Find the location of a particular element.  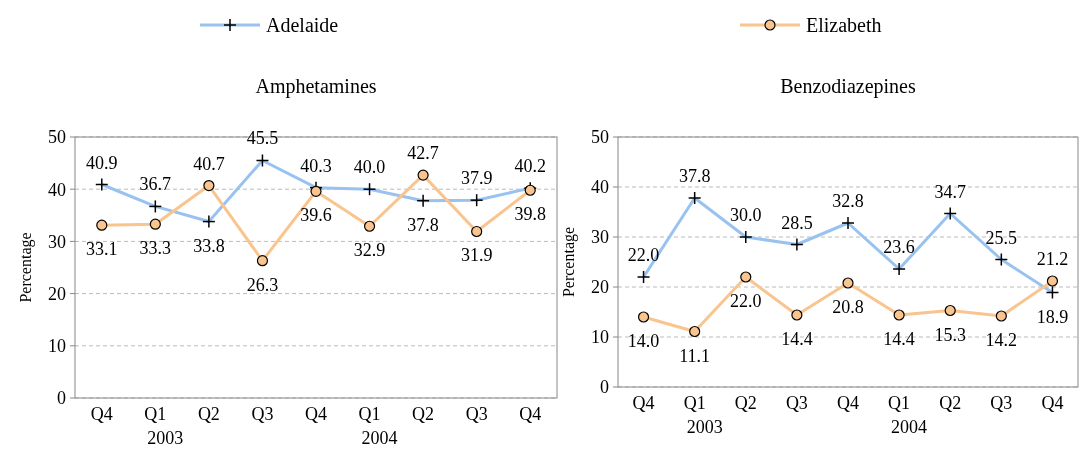

data-label: 25.5 is located at coordinates (1001, 237).